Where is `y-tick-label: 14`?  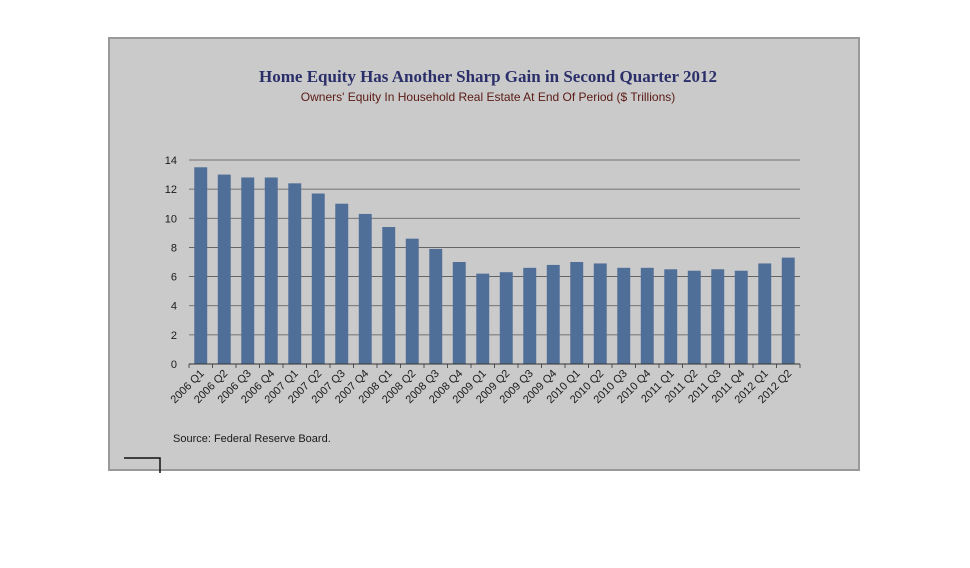
y-tick-label: 14 is located at coordinates (171, 161).